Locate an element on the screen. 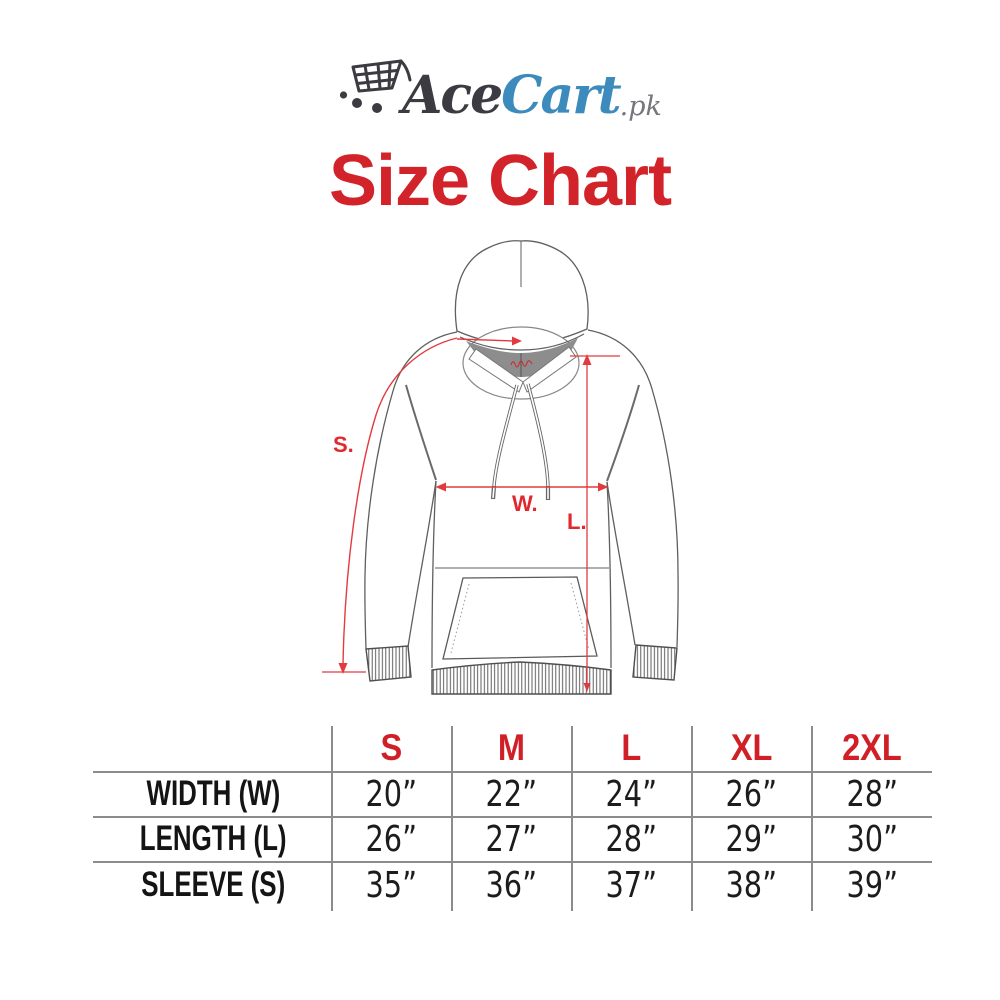 This screenshot has height=1000, width=1000. hoodie-drawstring-right is located at coordinates (538, 441).